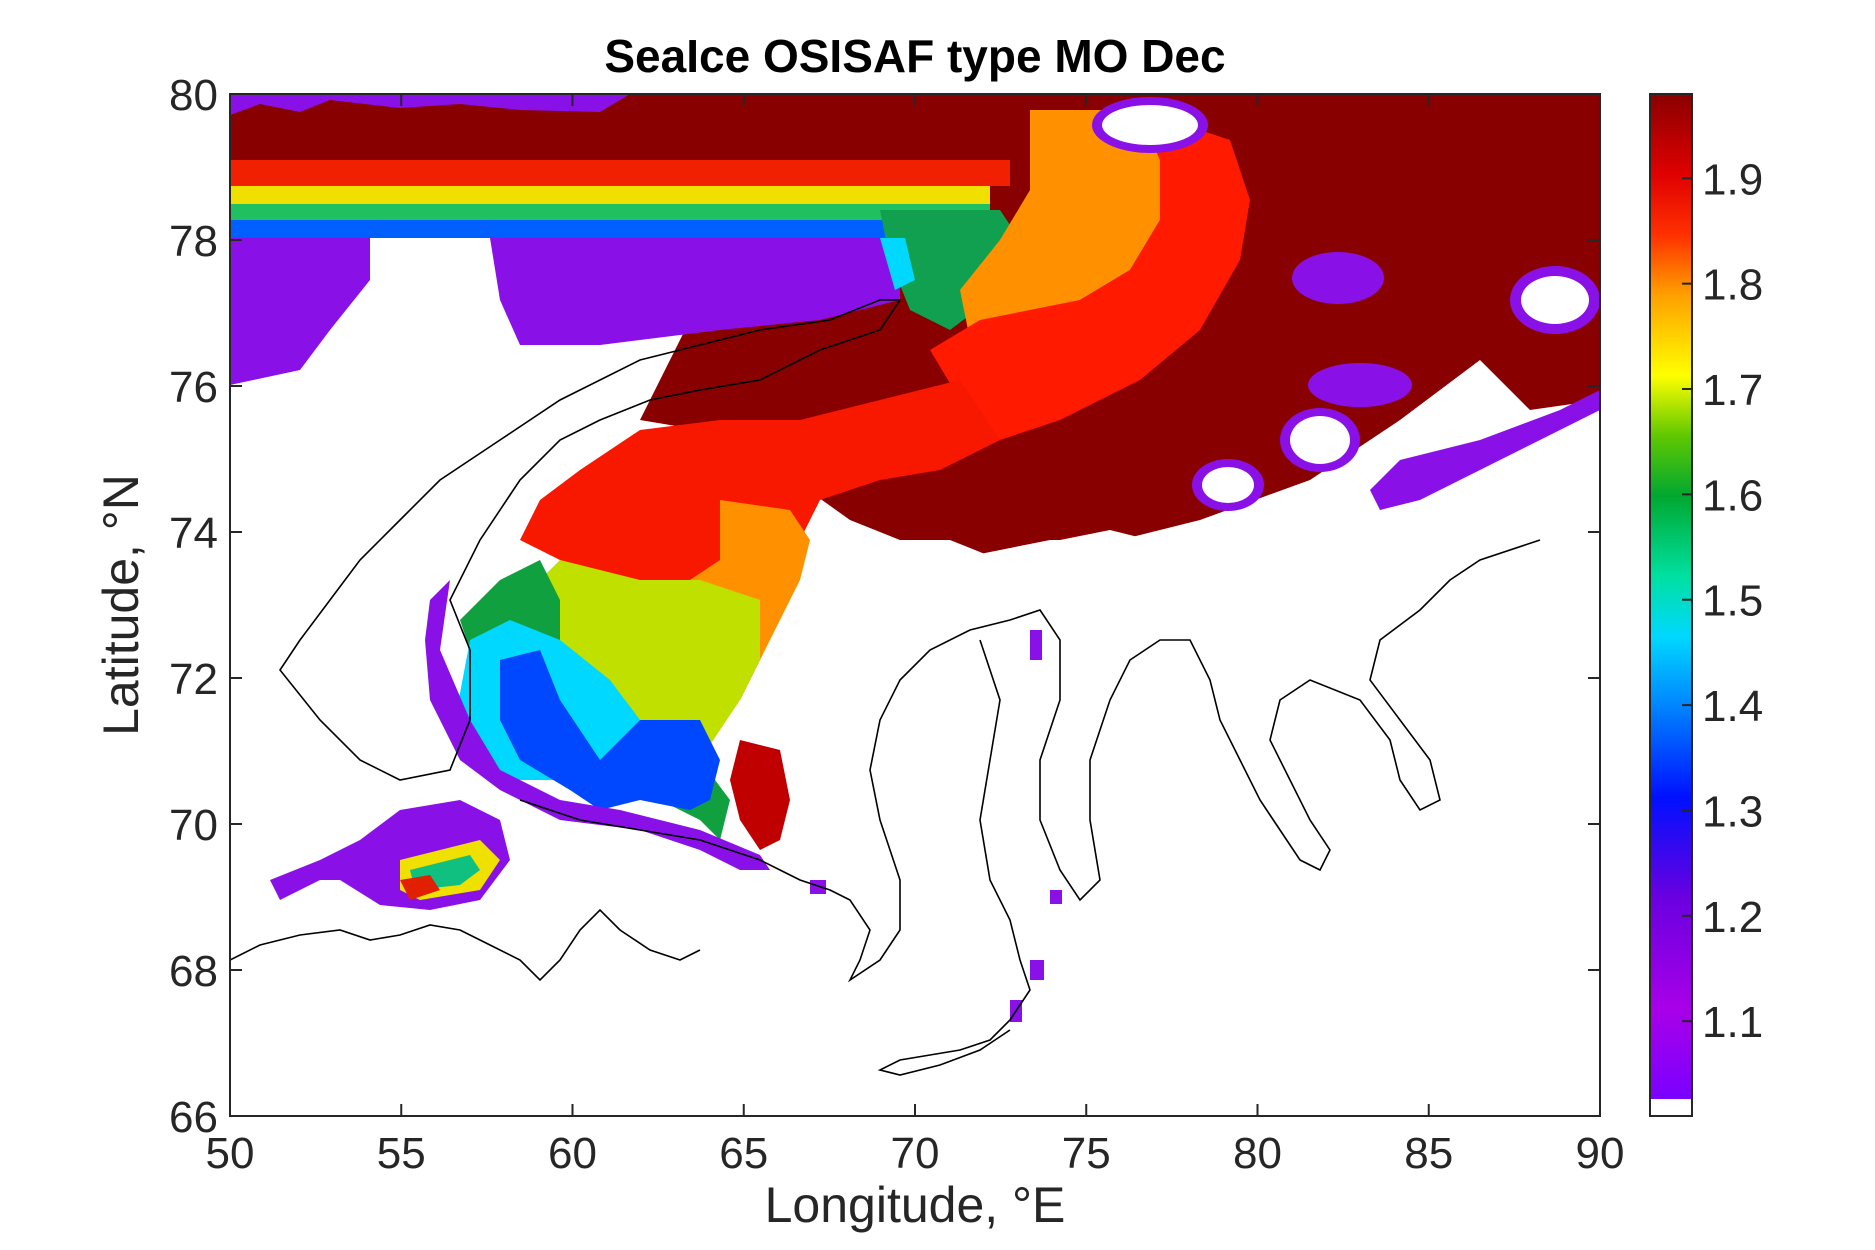 This screenshot has height=1250, width=1875. Describe the element at coordinates (193, 387) in the screenshot. I see `y-tick-label: 76` at that location.